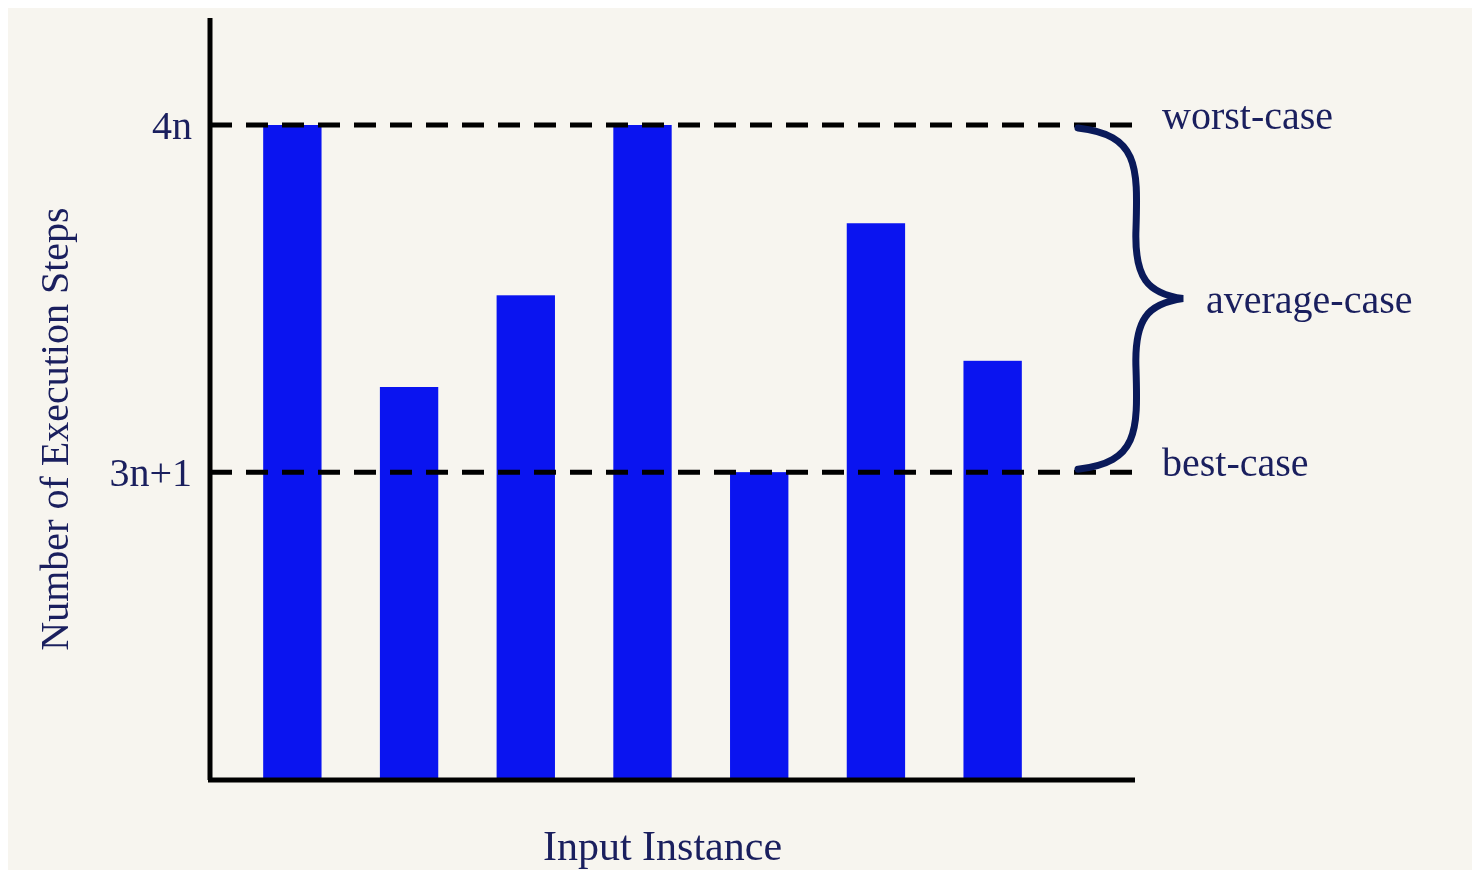  What do you see at coordinates (662, 846) in the screenshot?
I see `x-axis-title: Input Instance` at bounding box center [662, 846].